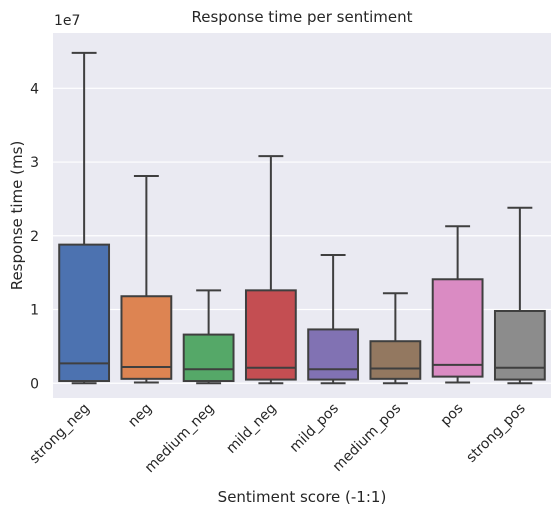 The width and height of the screenshot is (559, 516). I want to click on x-tick-label: mild_neg, so click(251, 429).